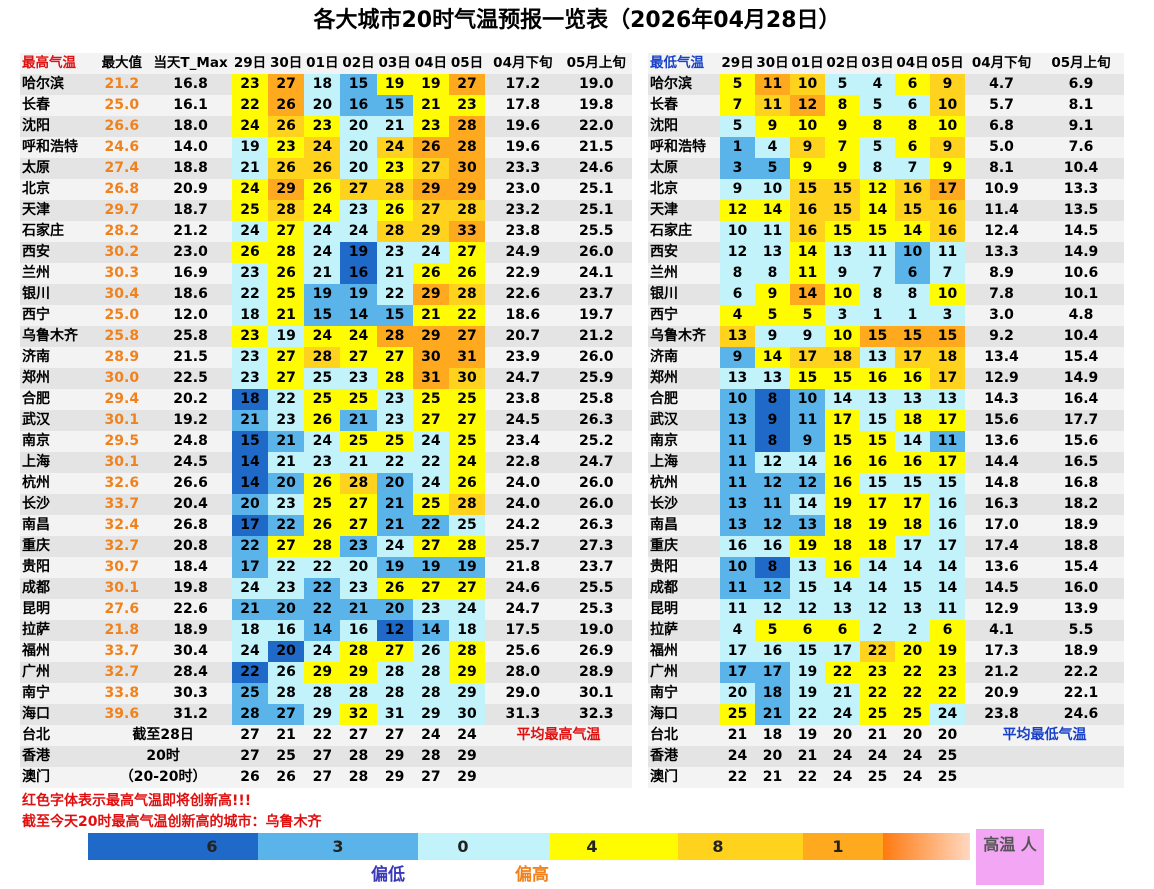 Image resolution: width=1154 pixels, height=889 pixels. I want to click on late-april-avg: 20.9, so click(1001, 693).